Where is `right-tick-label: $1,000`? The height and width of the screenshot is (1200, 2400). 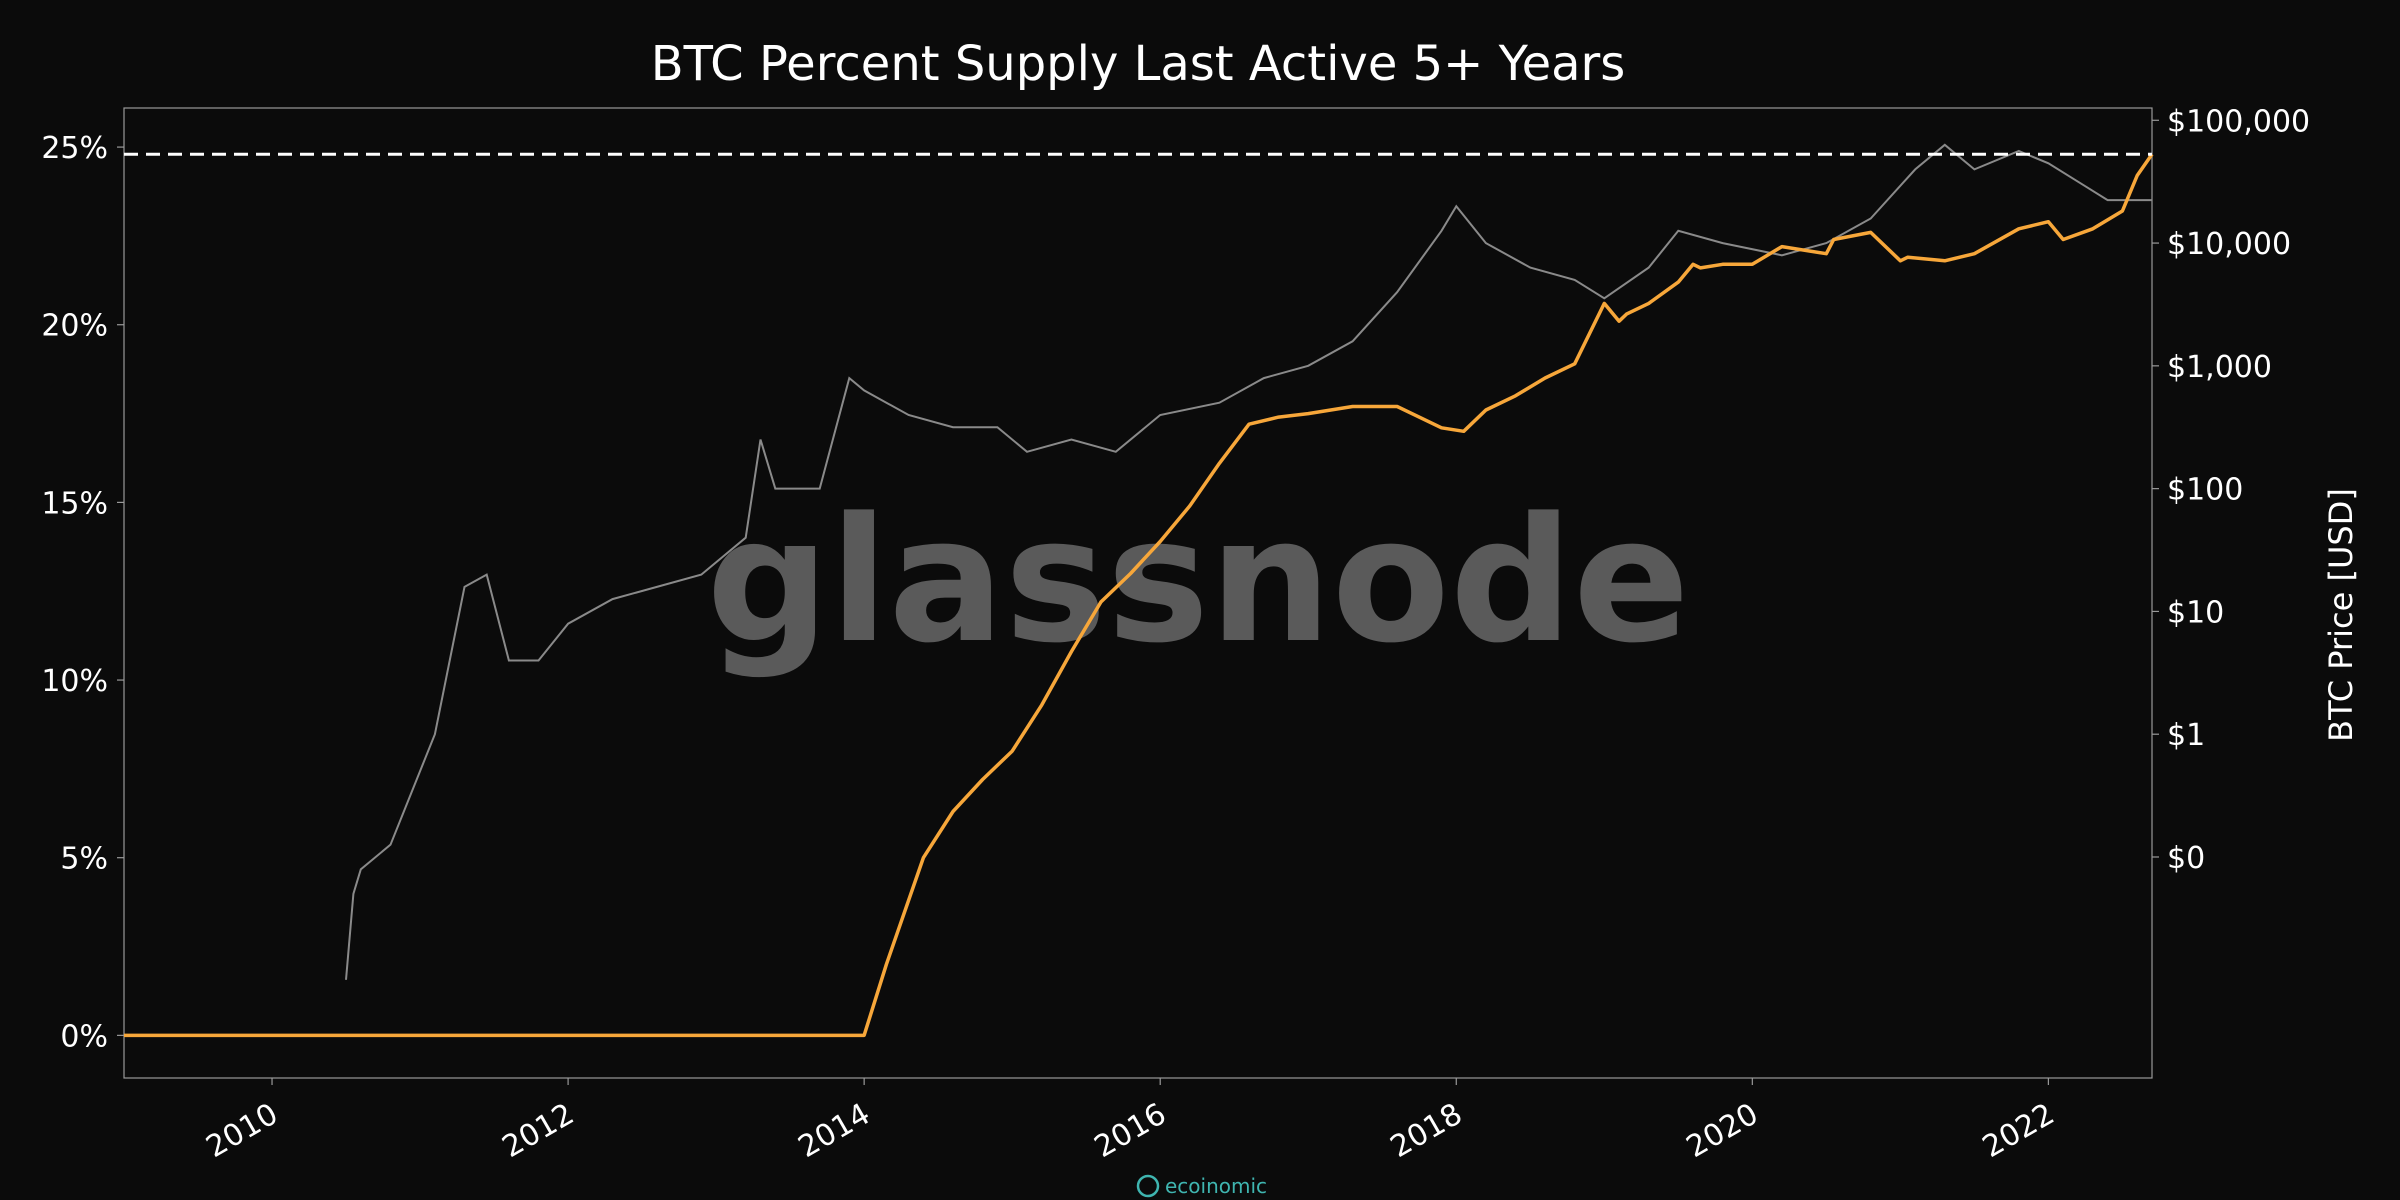
right-tick-label: $1,000 is located at coordinates (2219, 367).